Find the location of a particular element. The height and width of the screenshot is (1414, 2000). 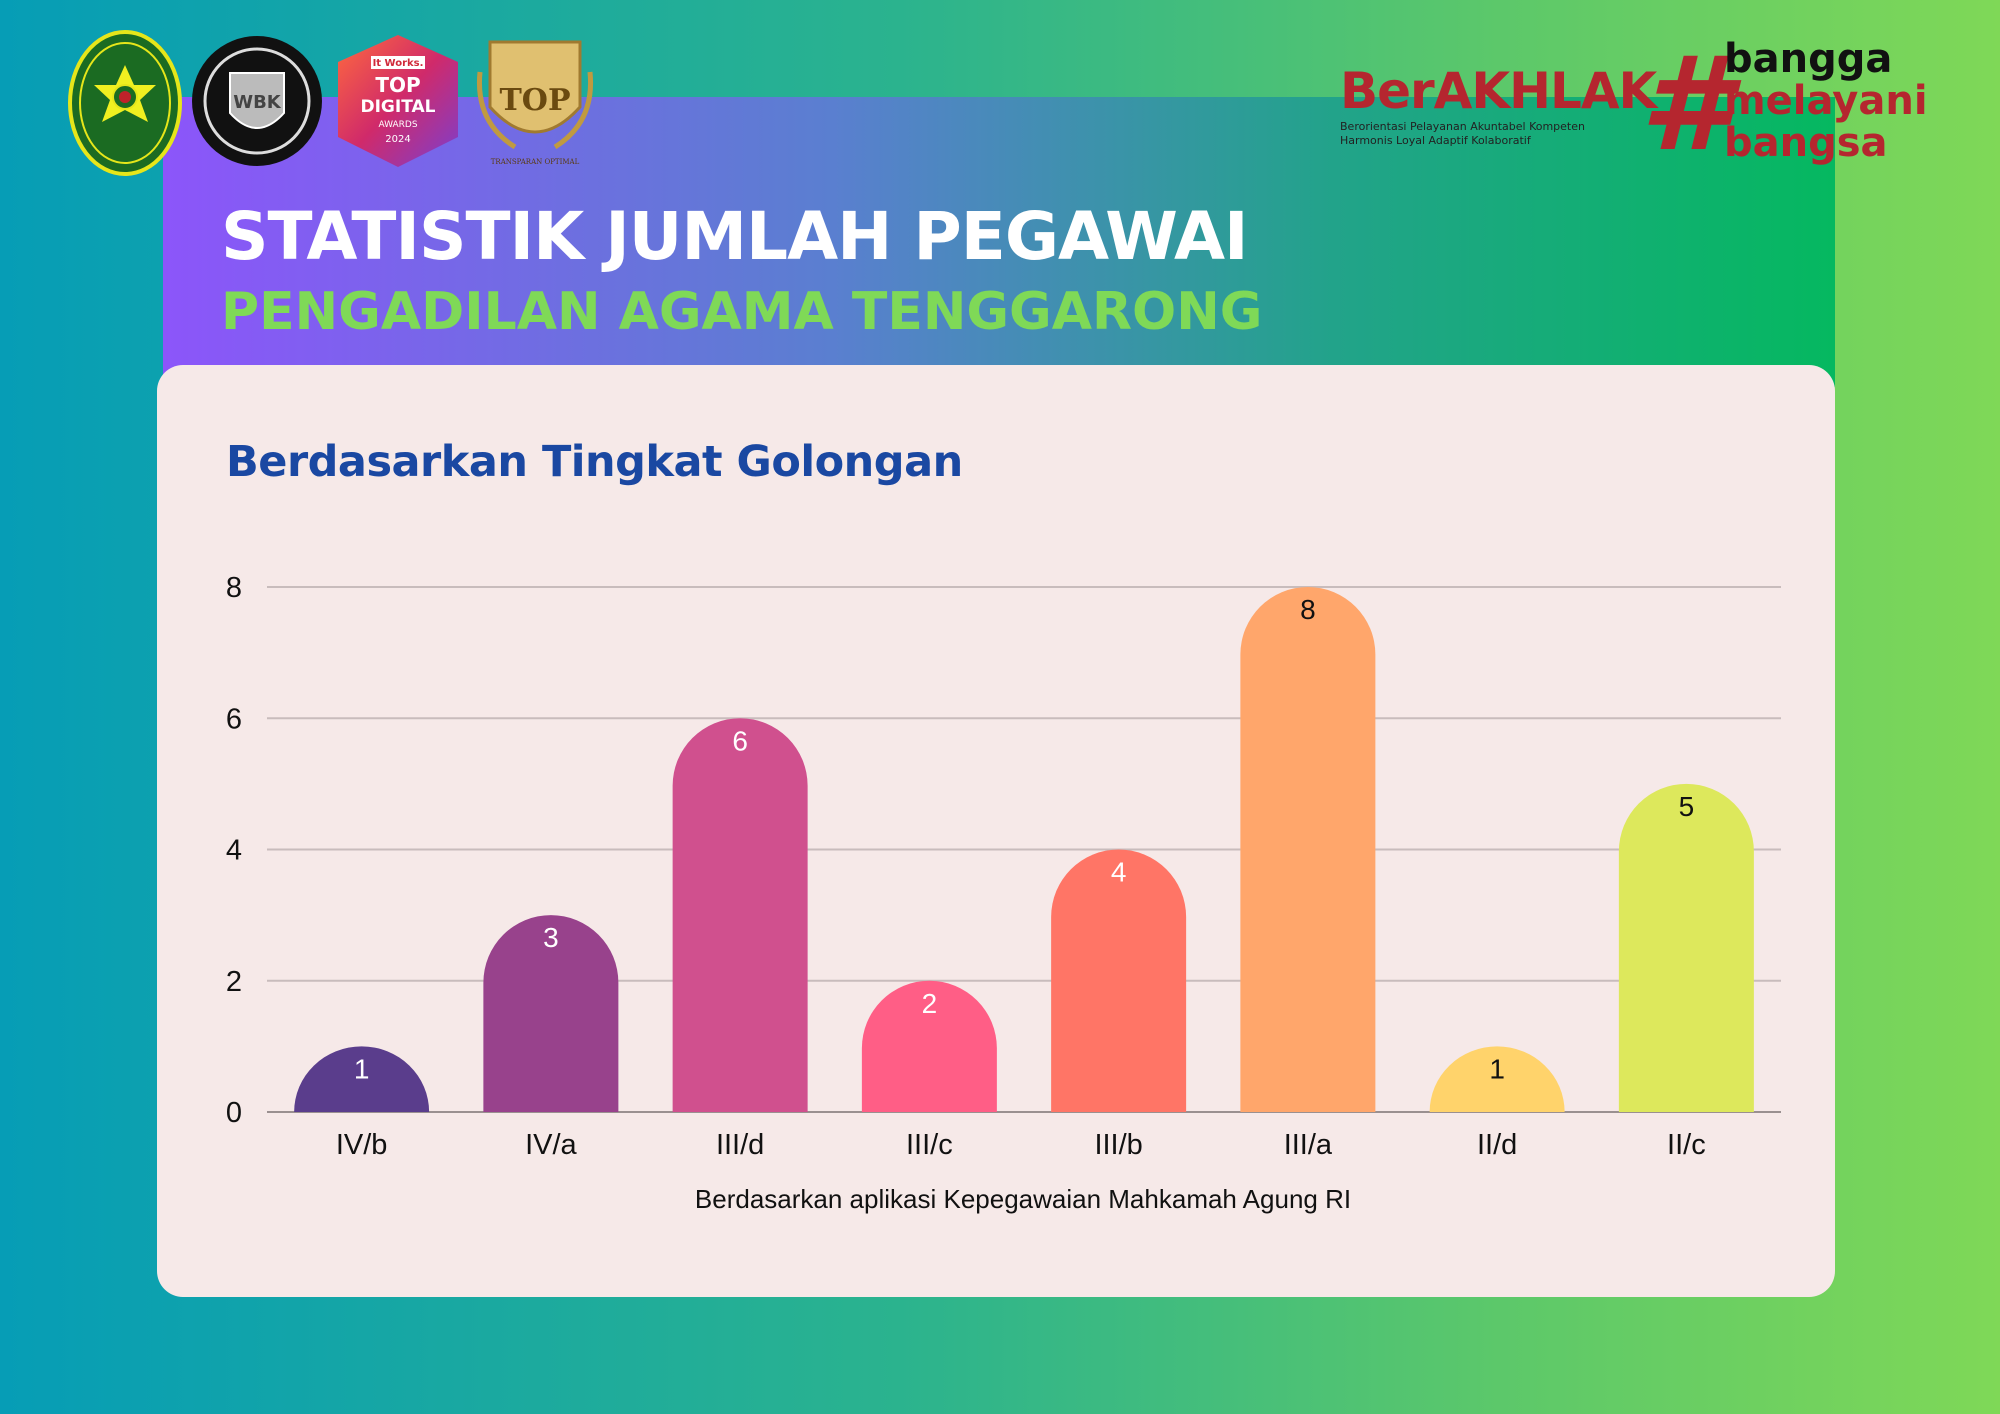

data-label: 8 is located at coordinates (1308, 609).